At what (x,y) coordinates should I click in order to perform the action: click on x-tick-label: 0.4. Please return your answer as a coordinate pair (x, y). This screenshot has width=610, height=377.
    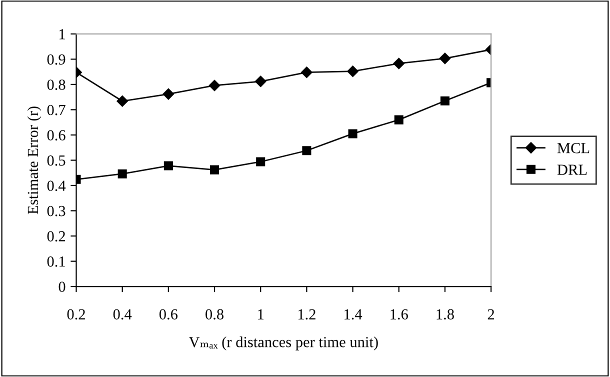
    Looking at the image, I should click on (122, 314).